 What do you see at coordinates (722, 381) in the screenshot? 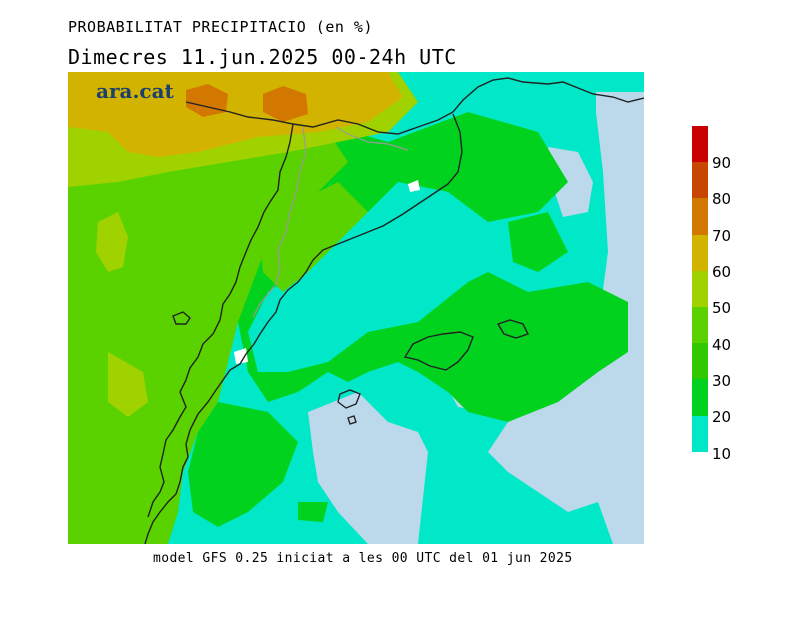
I see `colorbar-label-30: 30` at bounding box center [722, 381].